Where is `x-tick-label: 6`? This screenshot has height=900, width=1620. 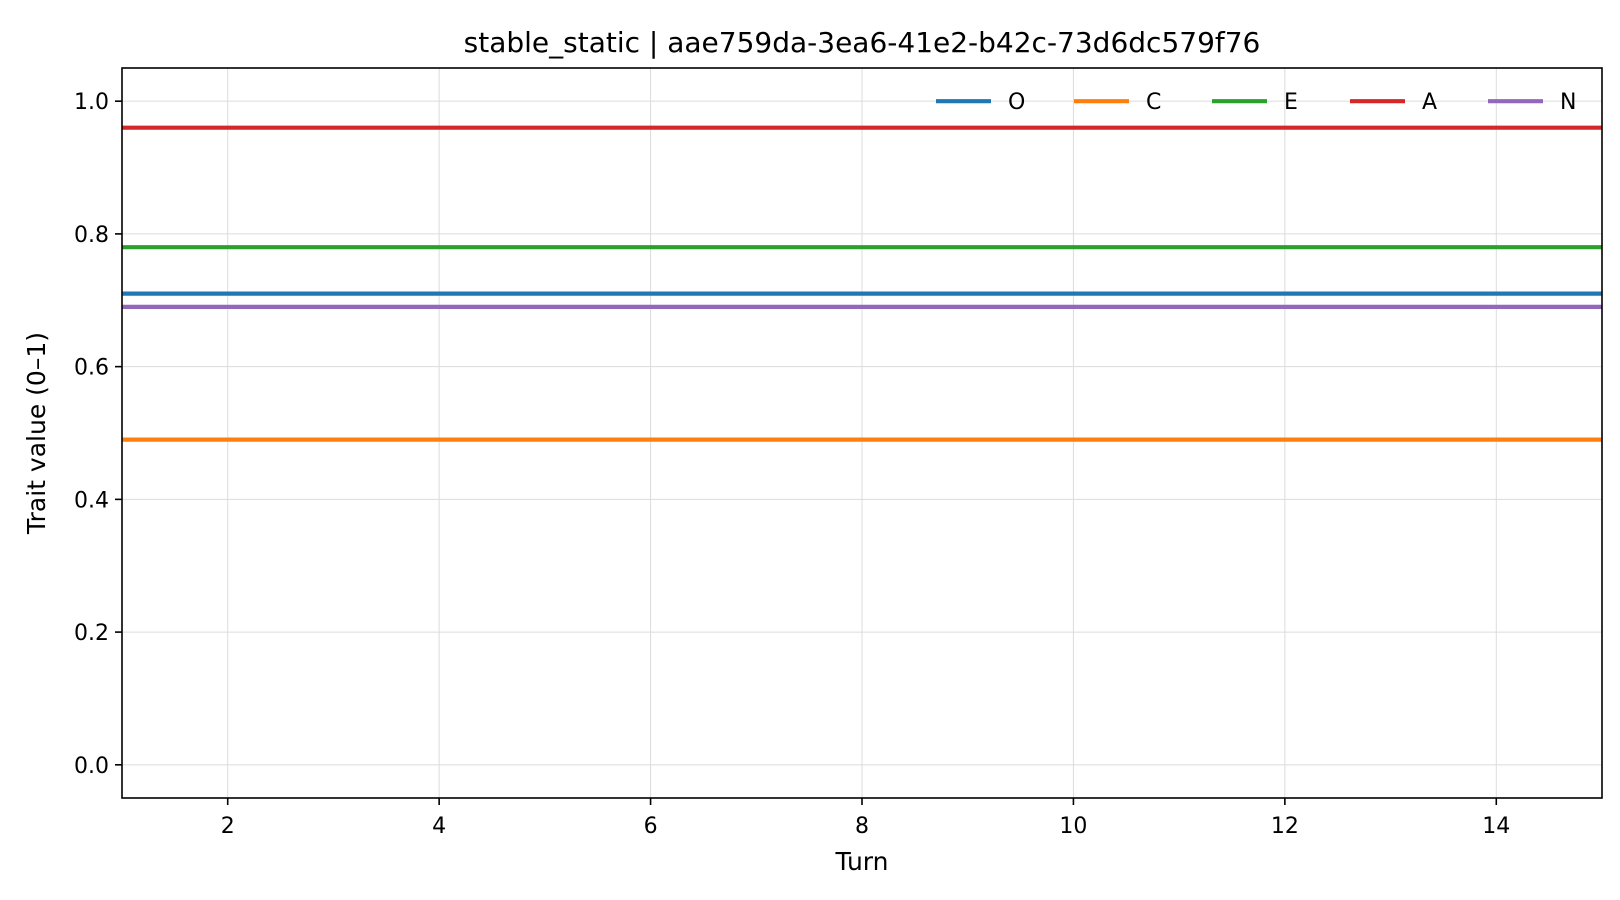 x-tick-label: 6 is located at coordinates (651, 826).